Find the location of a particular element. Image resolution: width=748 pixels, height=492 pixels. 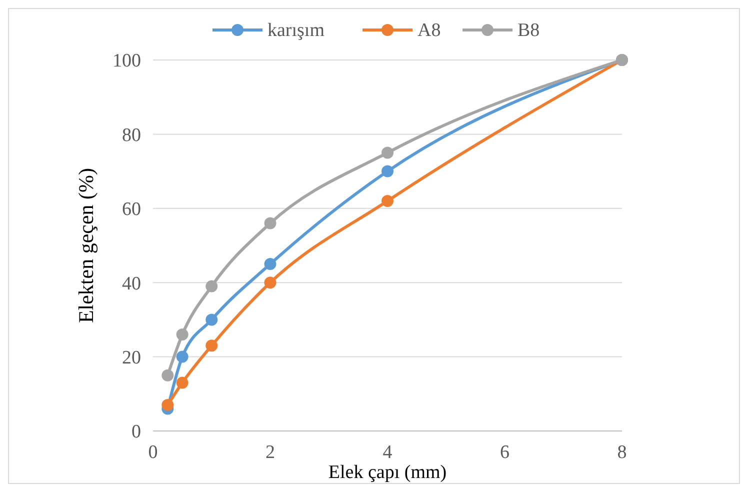

x-tick-label: 2 is located at coordinates (270, 452).